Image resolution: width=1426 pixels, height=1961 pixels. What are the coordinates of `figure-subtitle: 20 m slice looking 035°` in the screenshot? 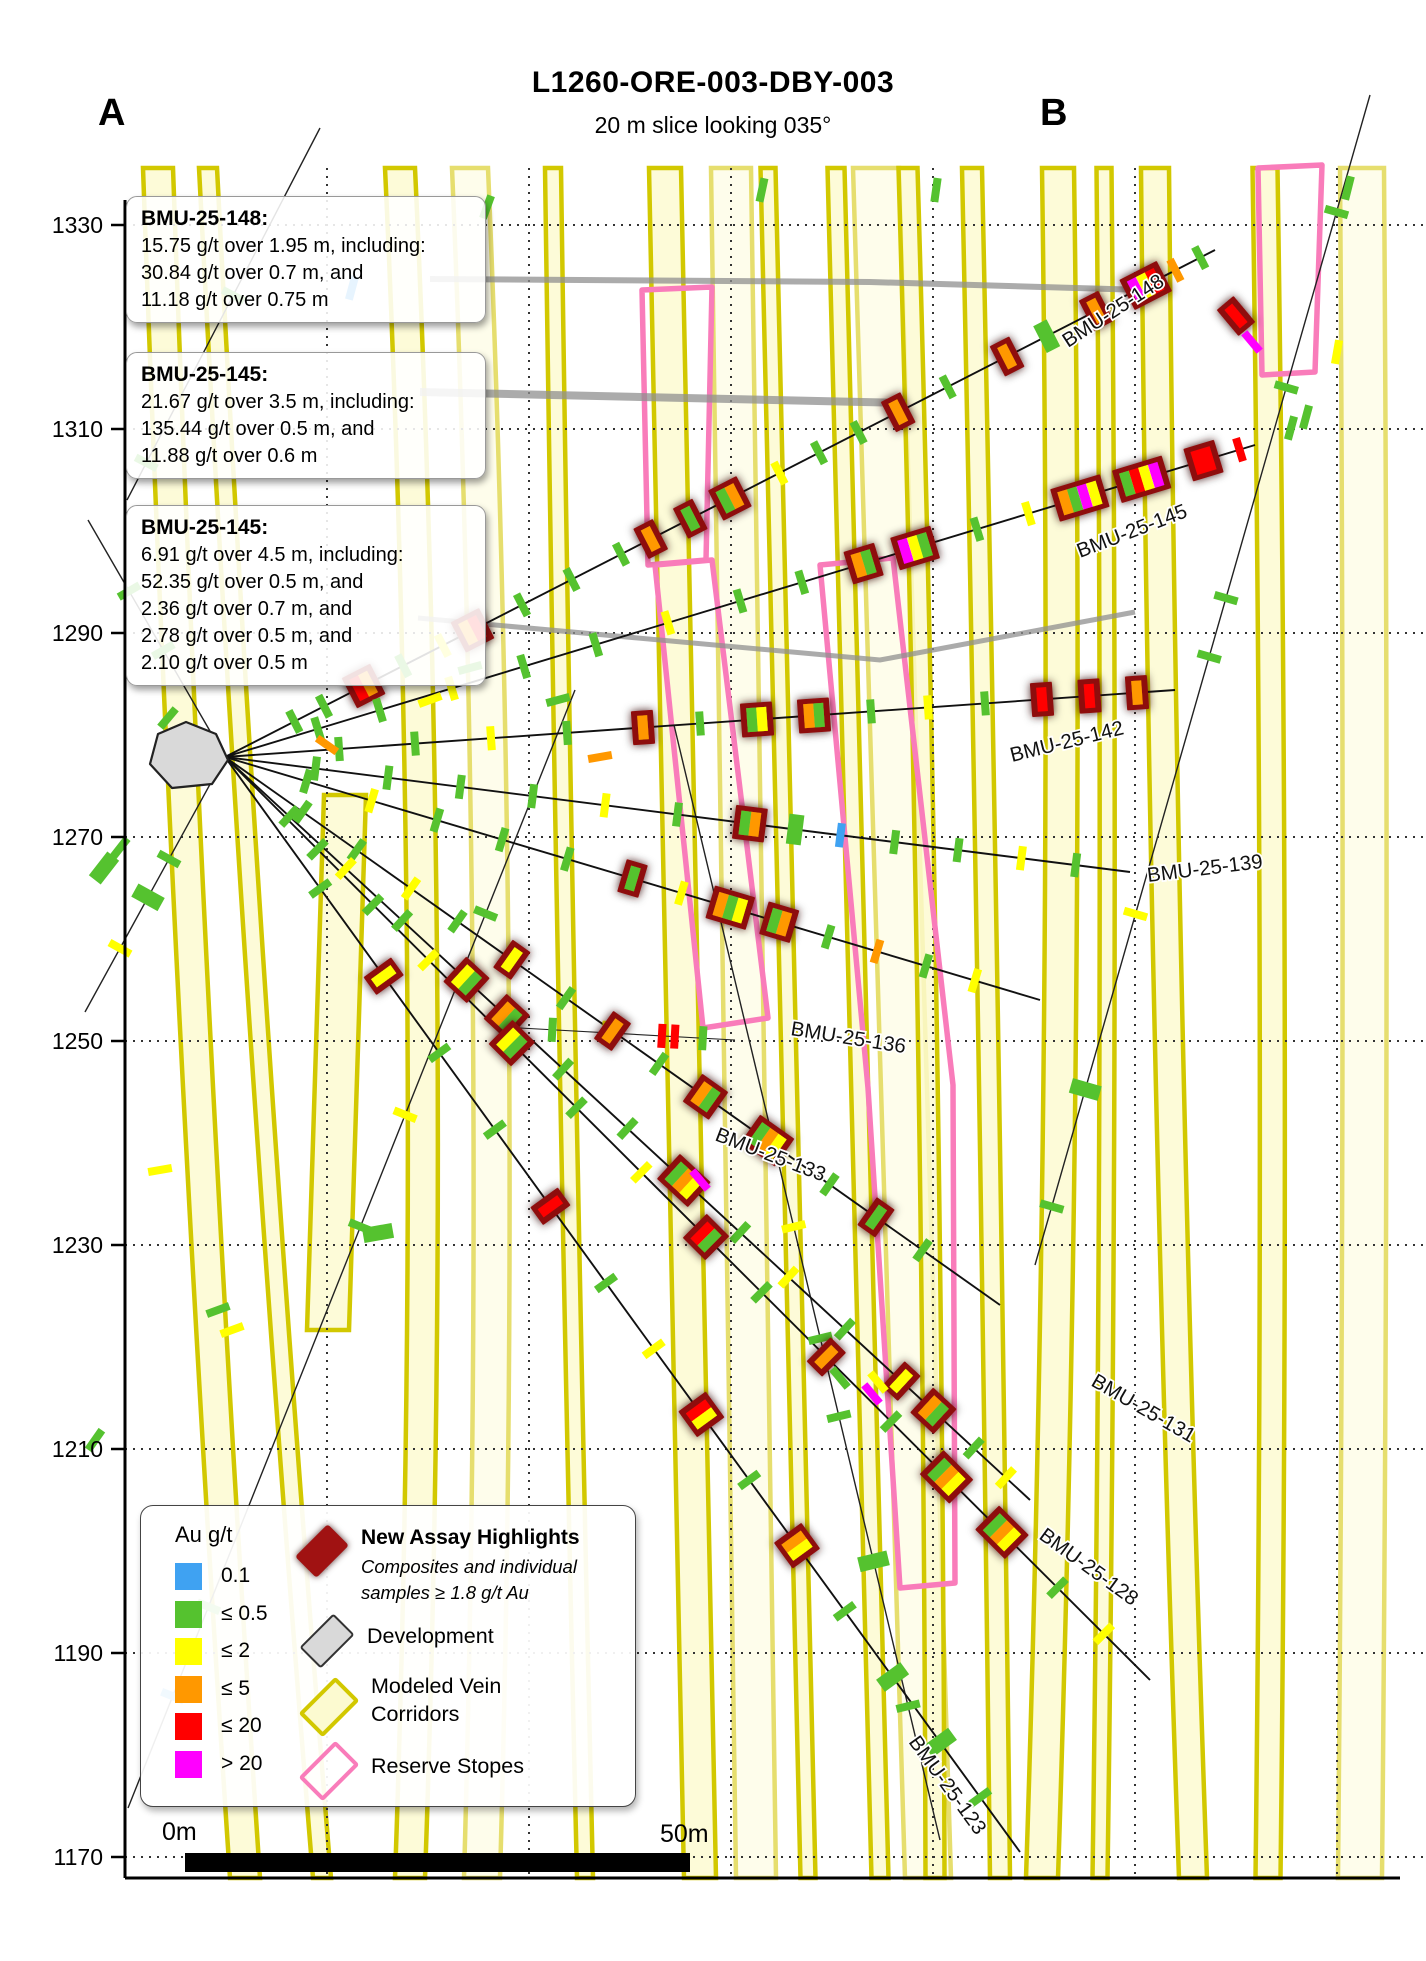 It's located at (713, 125).